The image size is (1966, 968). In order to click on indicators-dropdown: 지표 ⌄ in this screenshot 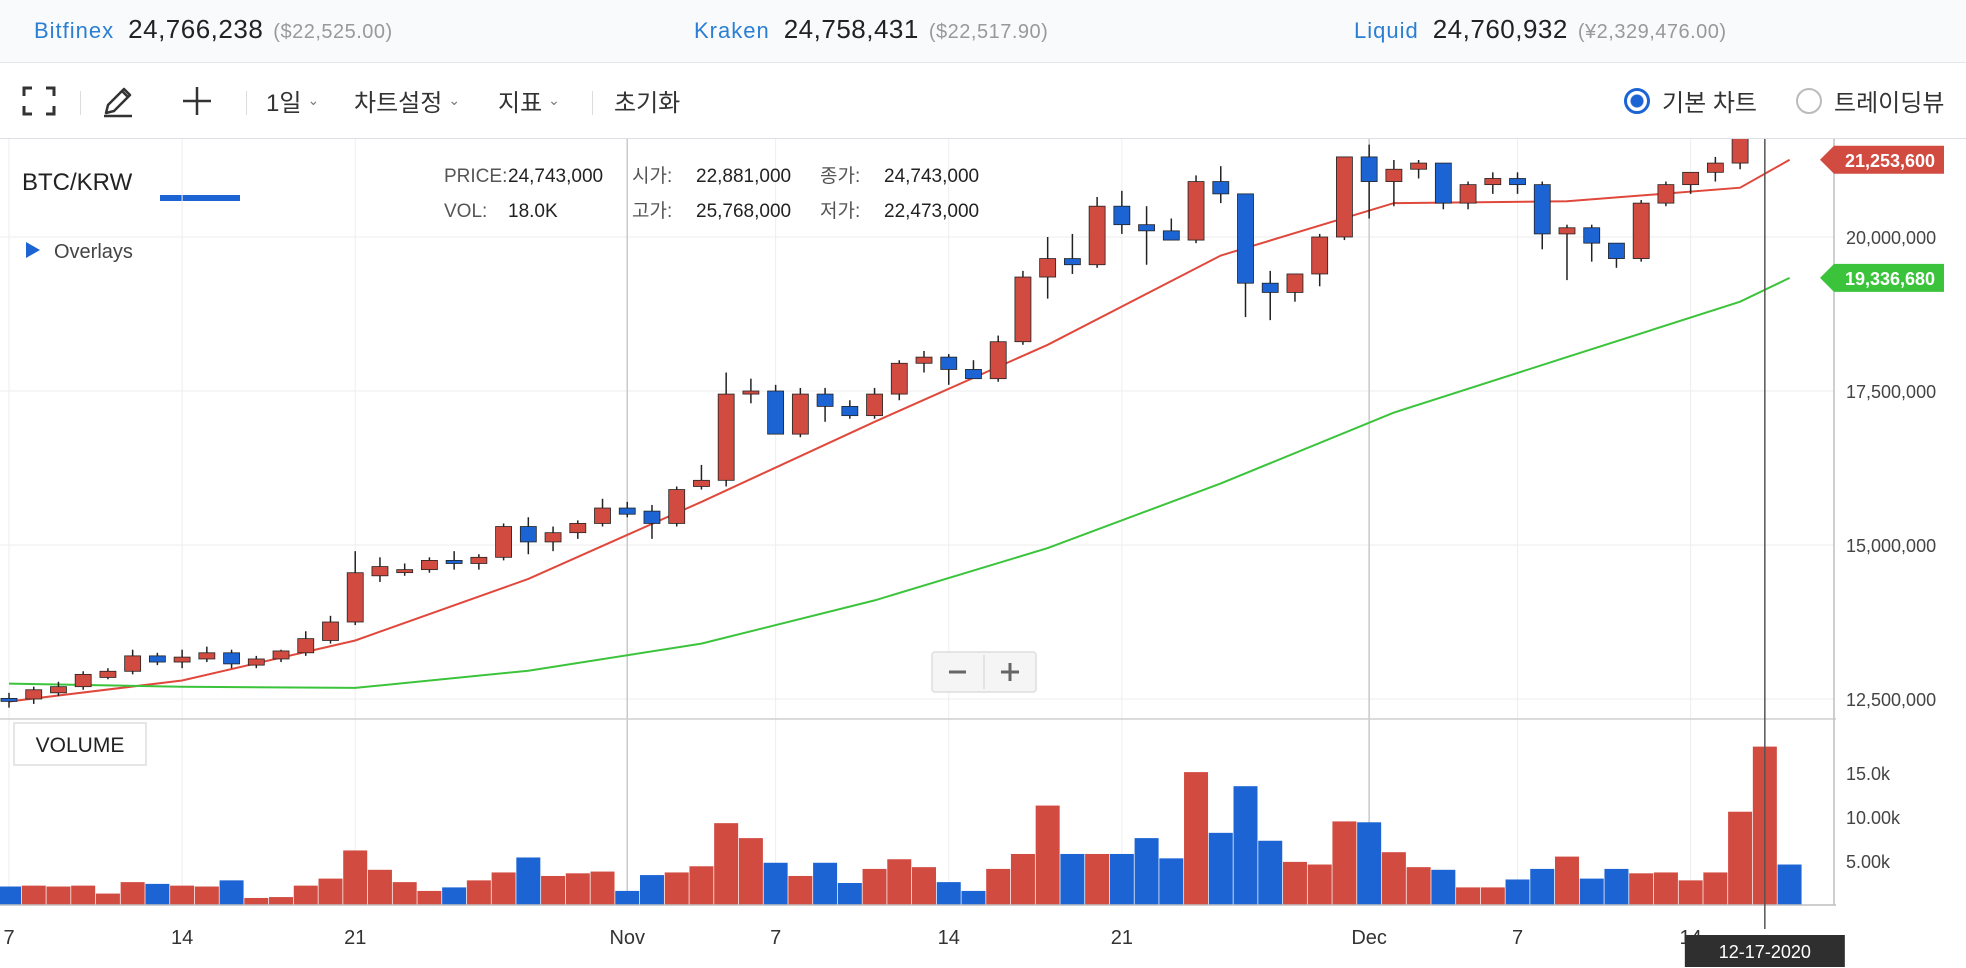, I will do `click(529, 100)`.